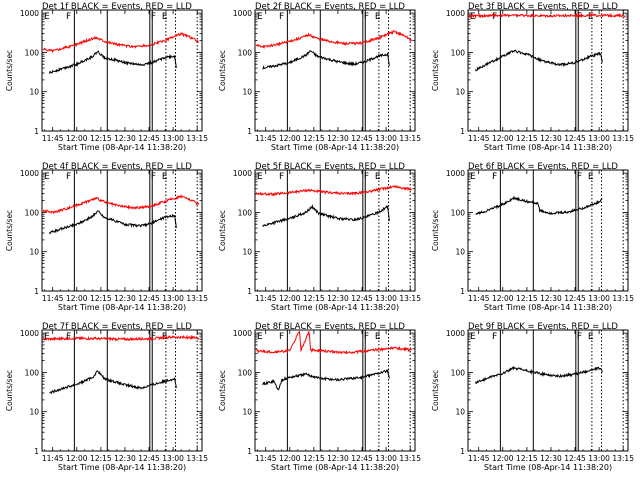 This screenshot has height=480, width=640. Describe the element at coordinates (330, 7) in the screenshot. I see `plot-title: Det 2f BLACK = Events, RED = LLD` at that location.